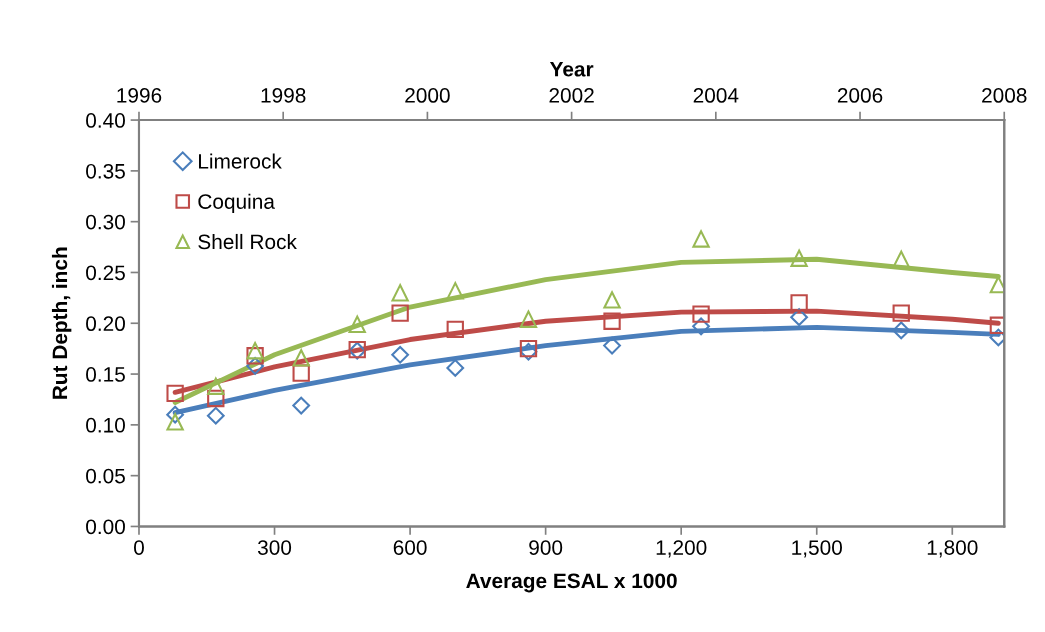 Image resolution: width=1045 pixels, height=632 pixels. Describe the element at coordinates (410, 547) in the screenshot. I see `x-tick-label: 600` at that location.